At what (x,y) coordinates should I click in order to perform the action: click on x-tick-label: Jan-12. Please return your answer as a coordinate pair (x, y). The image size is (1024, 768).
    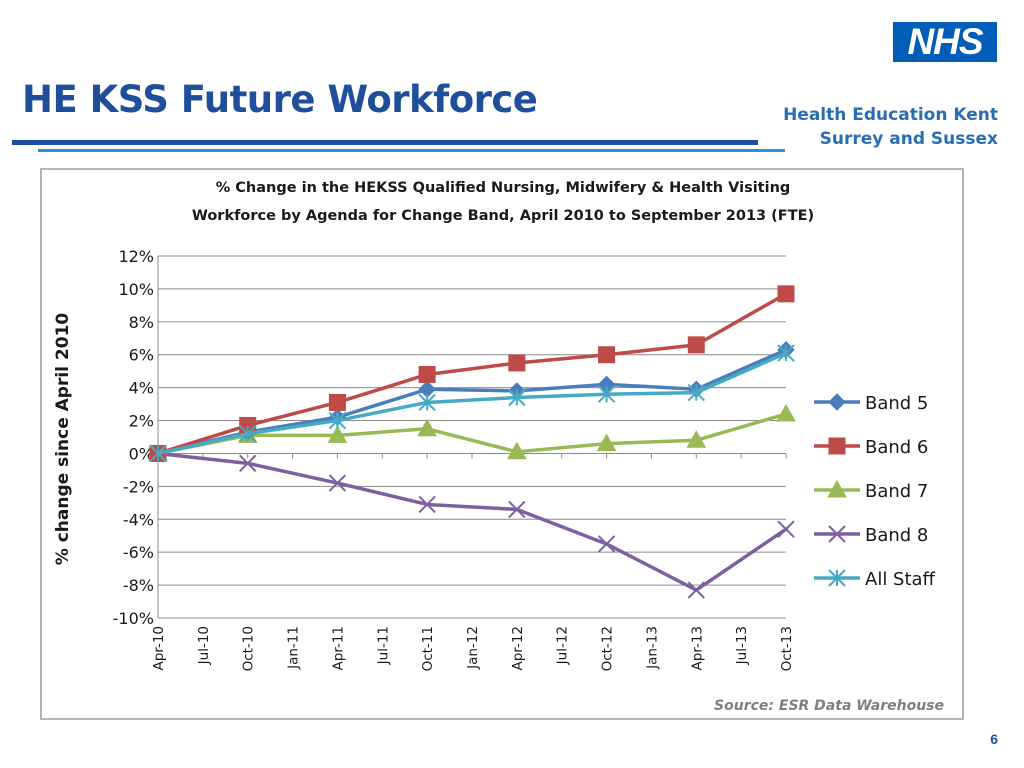
    Looking at the image, I should click on (473, 648).